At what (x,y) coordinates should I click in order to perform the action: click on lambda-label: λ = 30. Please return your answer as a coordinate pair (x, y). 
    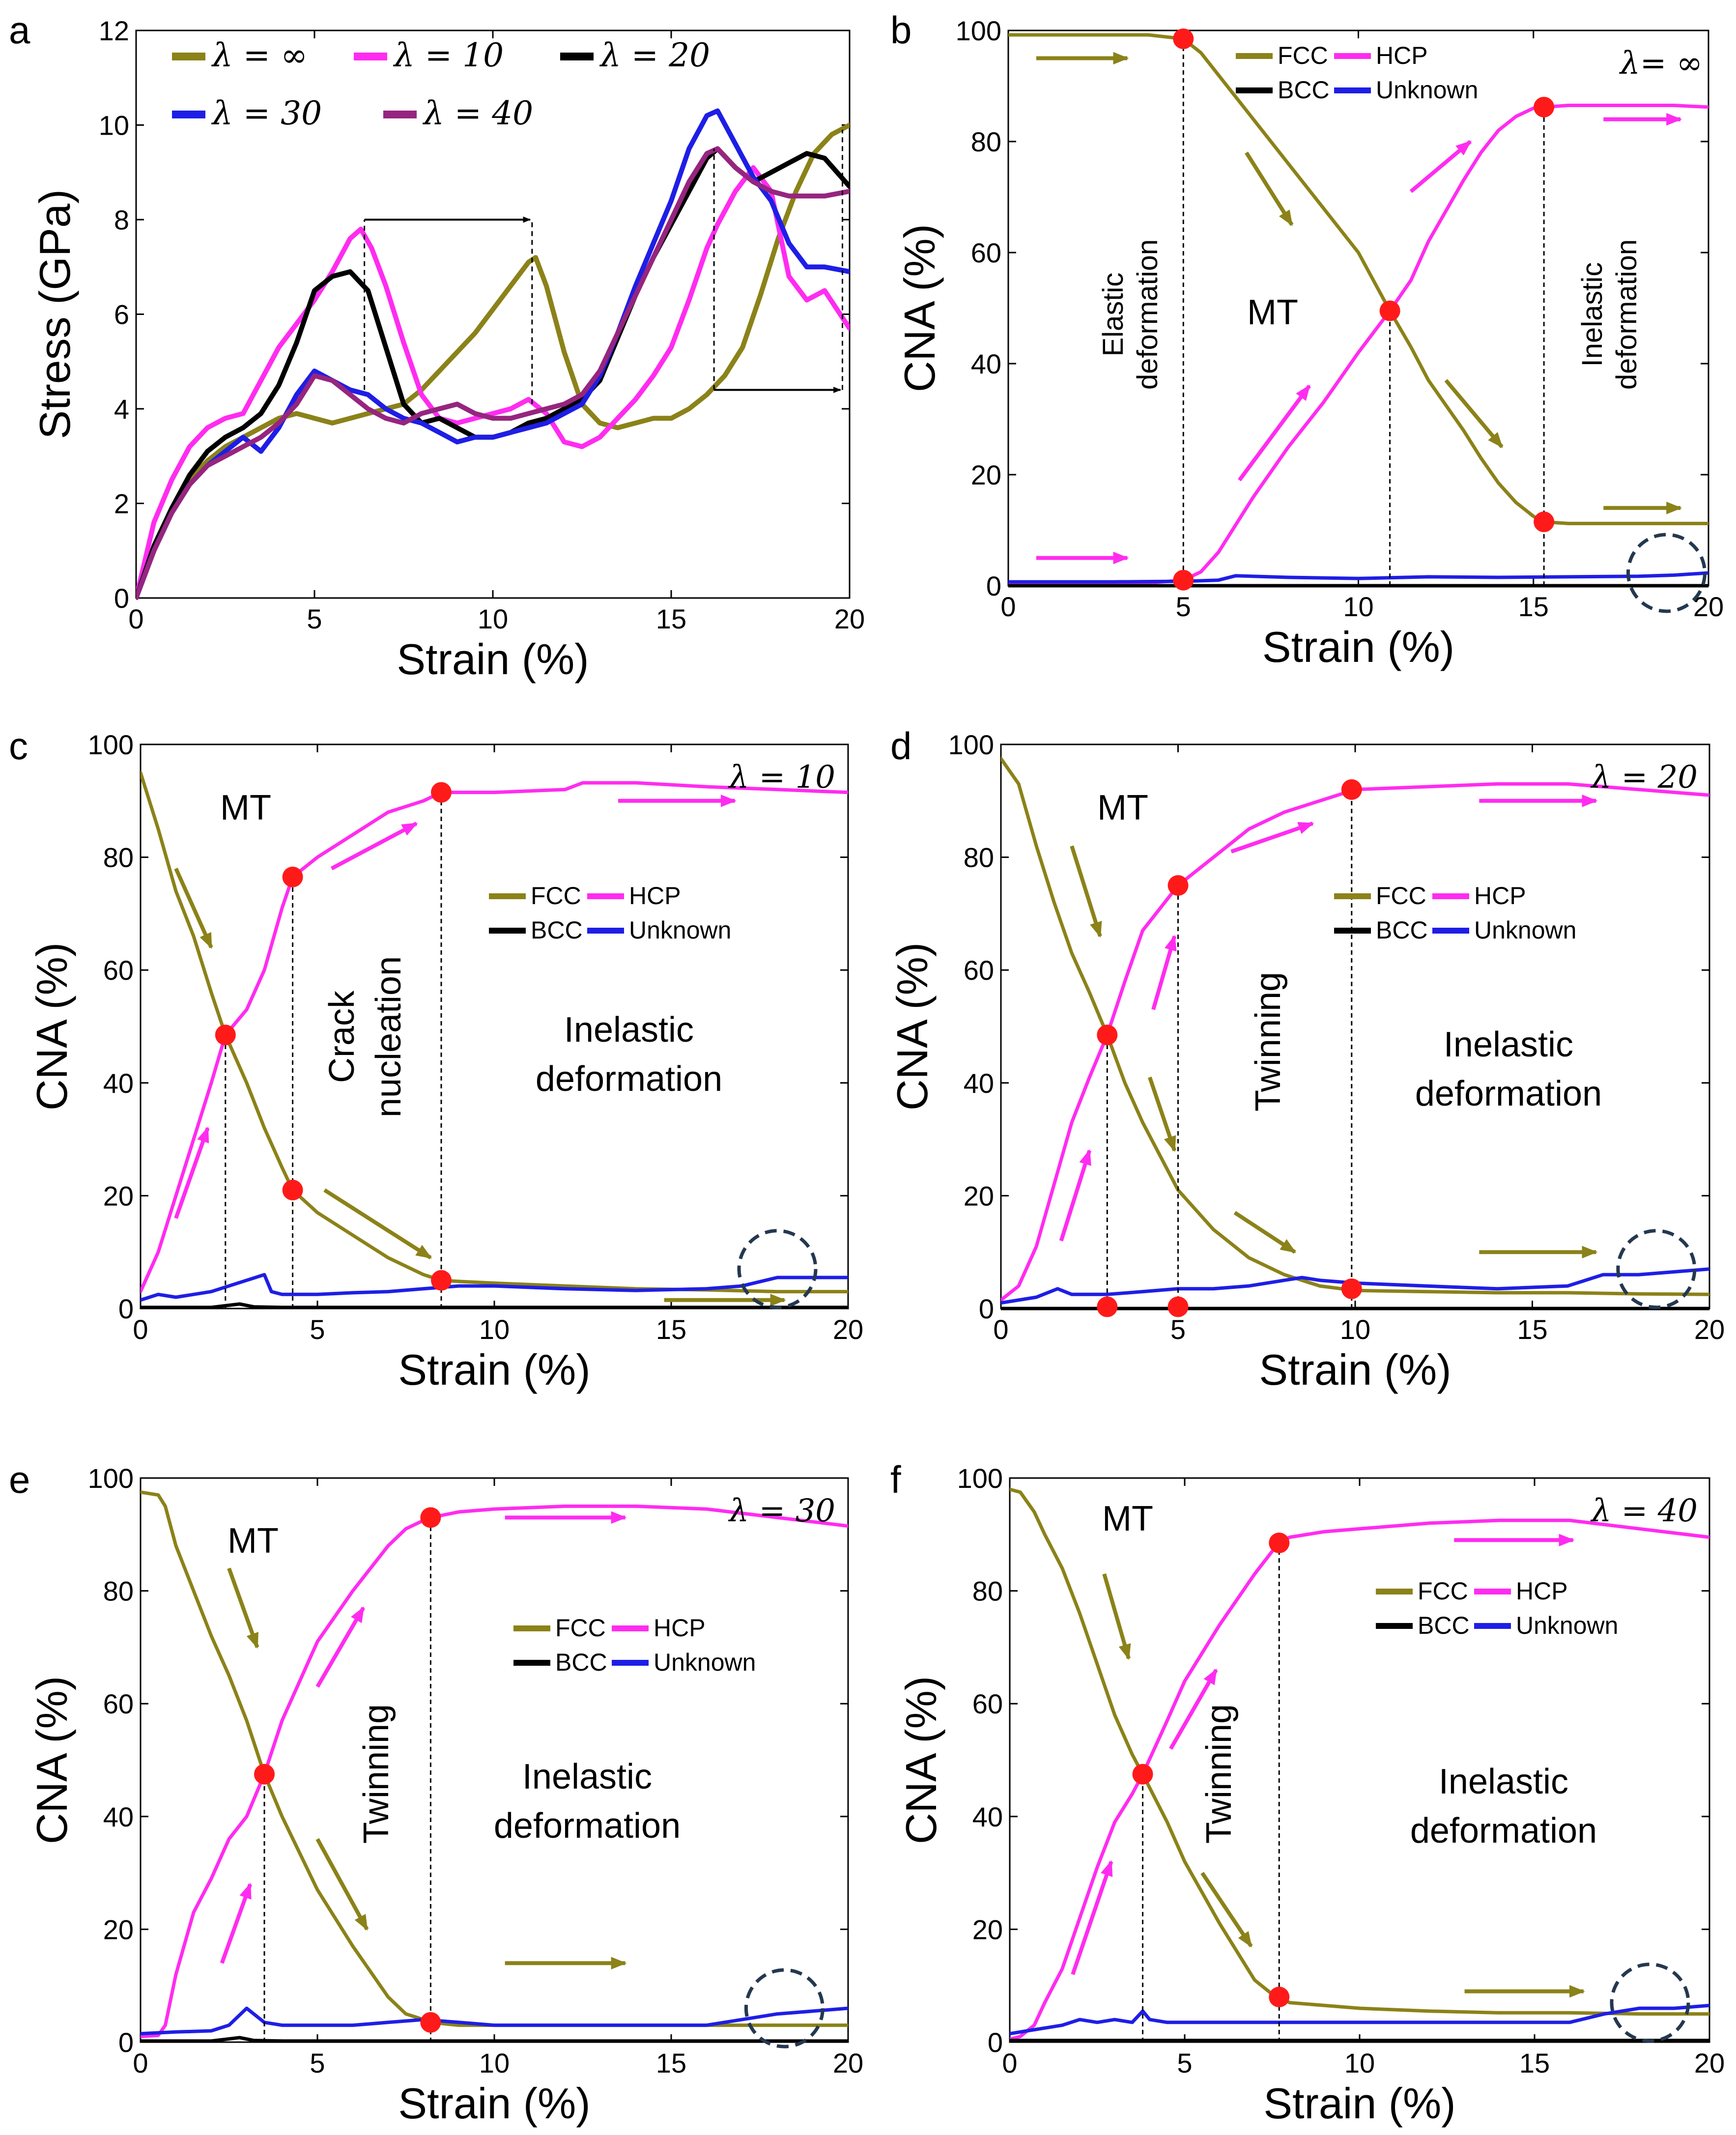
    Looking at the image, I should click on (781, 1511).